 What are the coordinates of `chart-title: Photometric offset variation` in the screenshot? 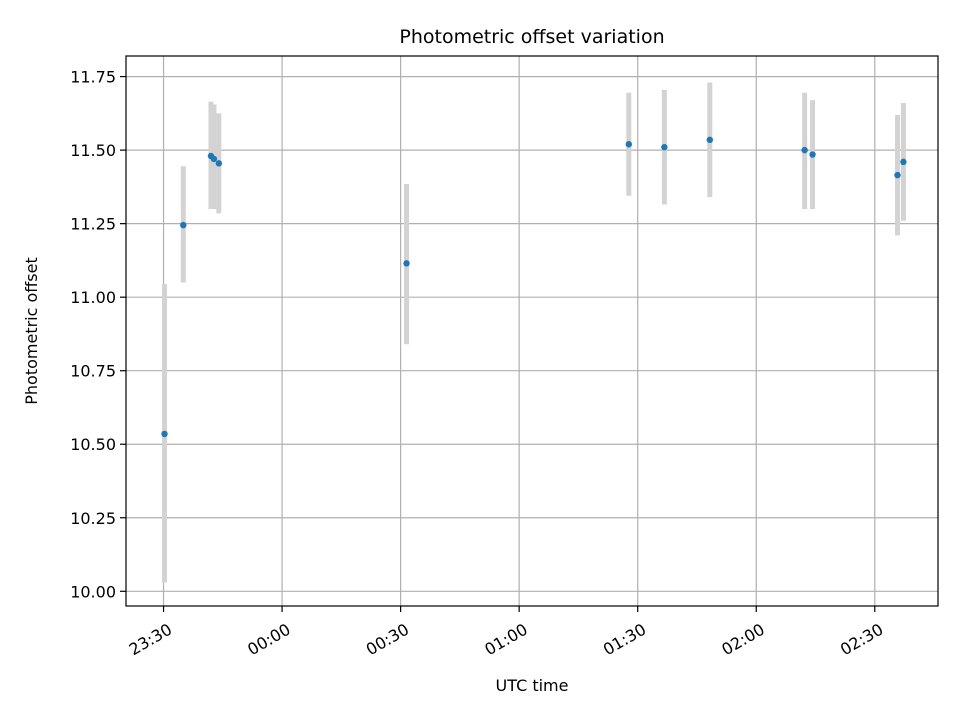 It's located at (531, 37).